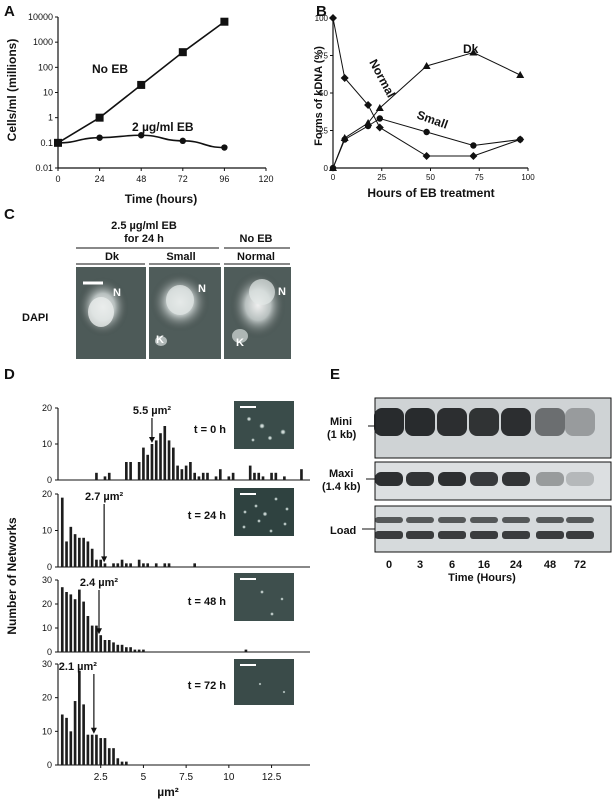 The width and height of the screenshot is (616, 800). Describe the element at coordinates (9, 374) in the screenshot. I see `panel-letter-d: D` at that location.